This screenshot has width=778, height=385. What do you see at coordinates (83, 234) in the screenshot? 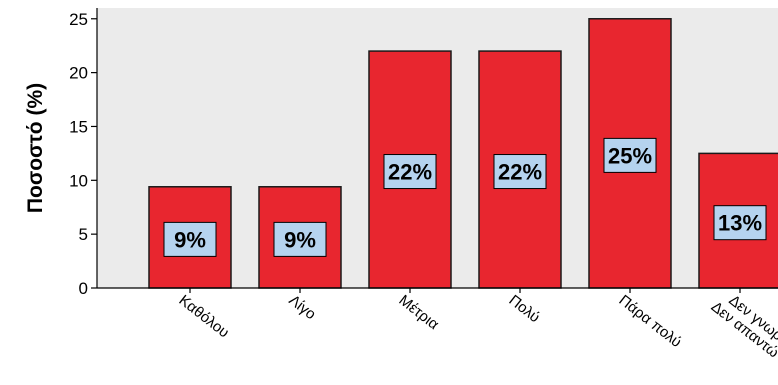
I see `y-tick-label-5: 5` at bounding box center [83, 234].